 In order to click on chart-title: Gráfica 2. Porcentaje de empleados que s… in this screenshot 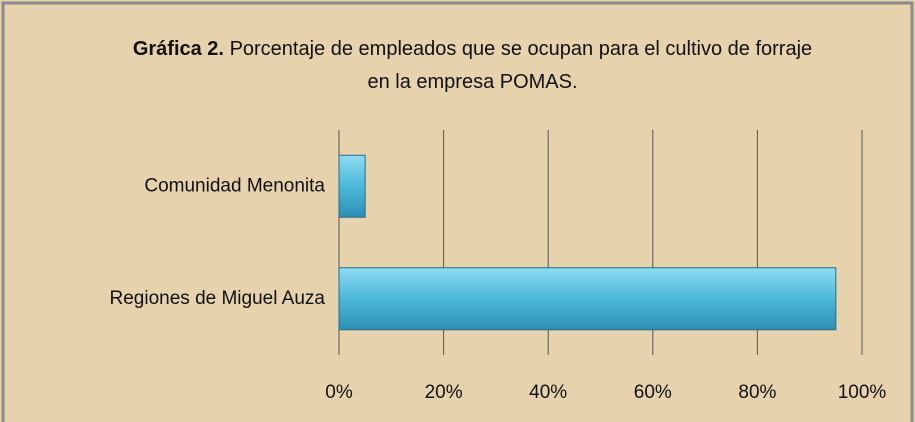, I will do `click(472, 66)`.